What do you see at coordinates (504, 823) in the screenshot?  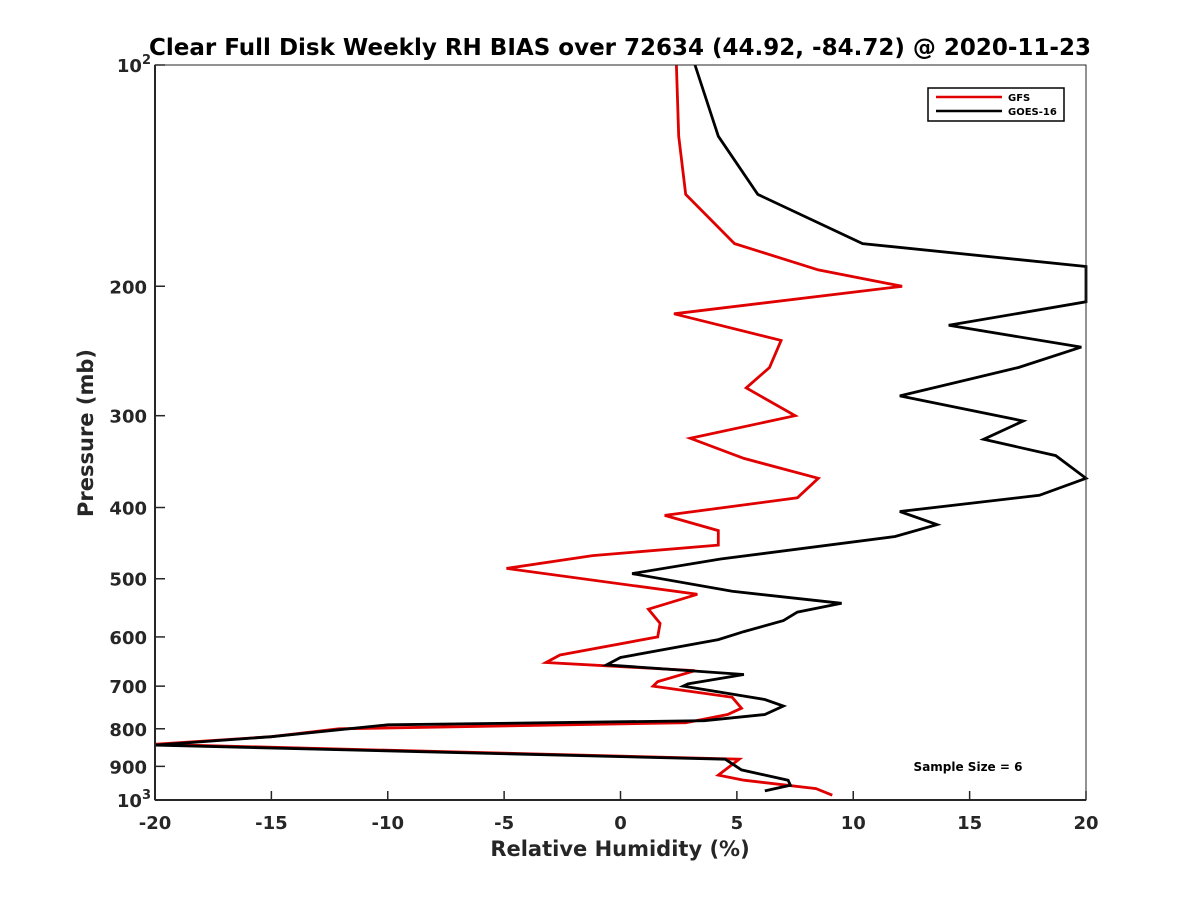 I see `x-tick-label: -5` at bounding box center [504, 823].